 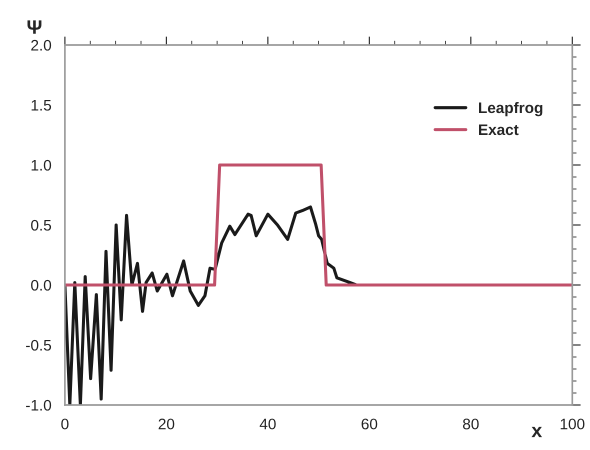 What do you see at coordinates (370, 424) in the screenshot?
I see `x-tick-label: 60` at bounding box center [370, 424].